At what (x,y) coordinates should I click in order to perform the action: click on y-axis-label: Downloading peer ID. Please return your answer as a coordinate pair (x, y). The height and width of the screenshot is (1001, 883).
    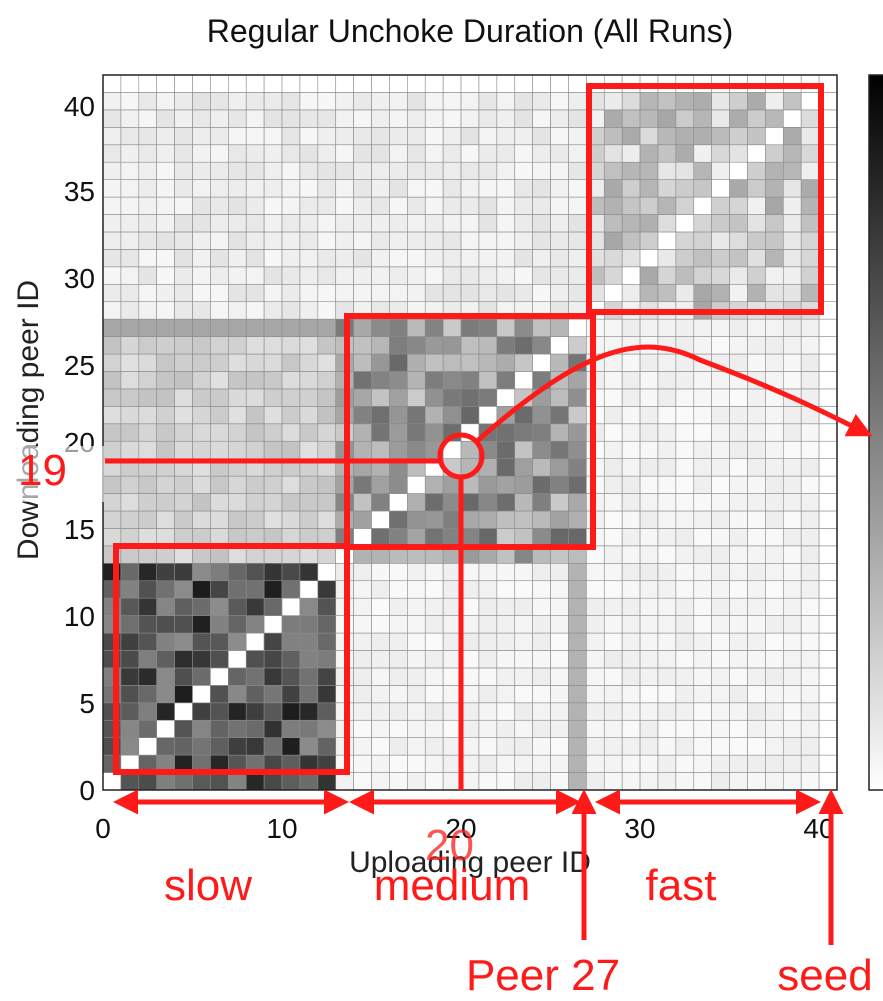
    Looking at the image, I should click on (28, 420).